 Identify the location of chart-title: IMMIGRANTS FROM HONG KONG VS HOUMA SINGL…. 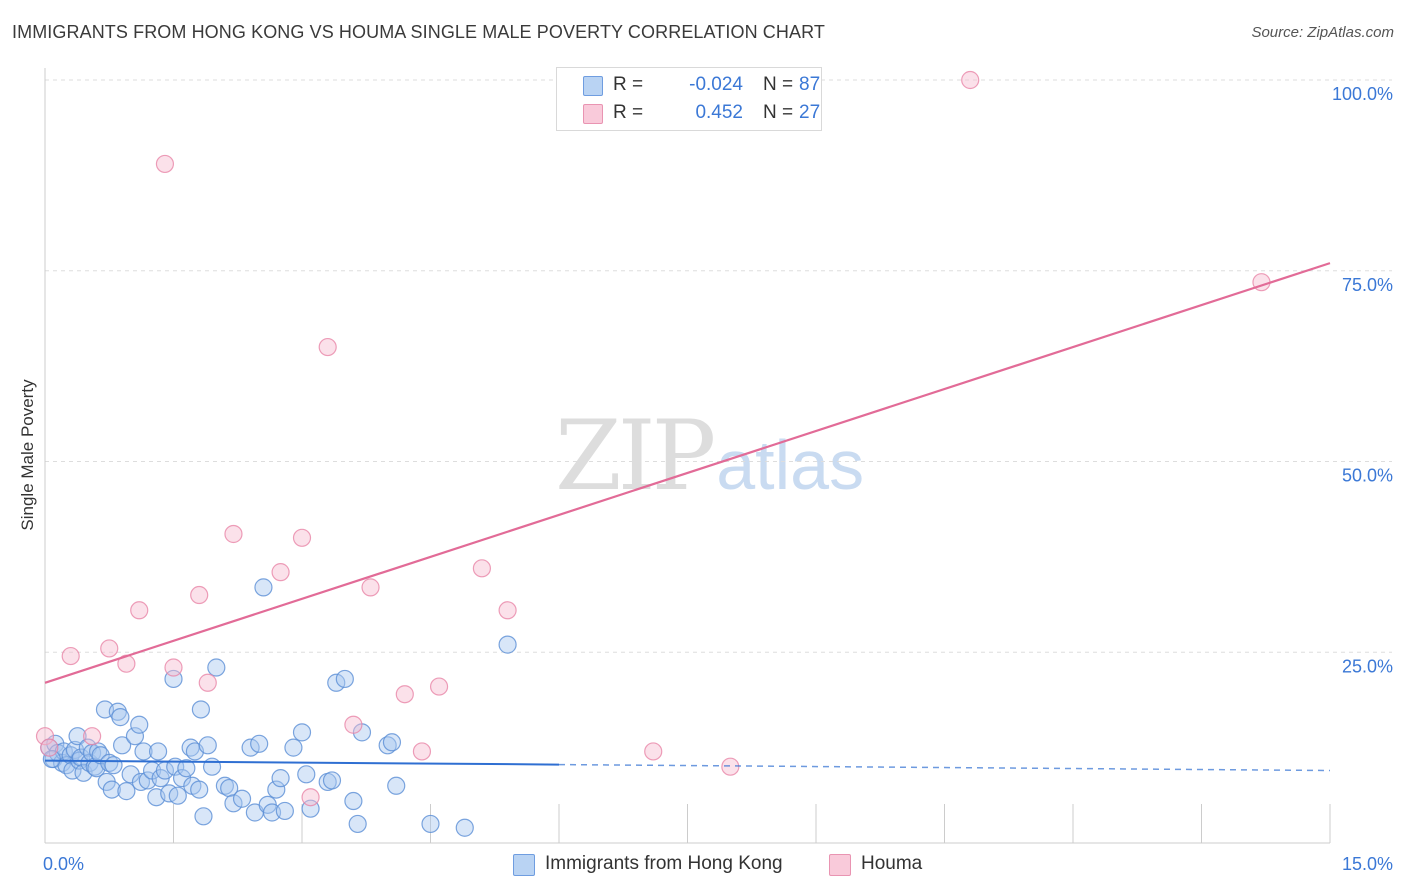
(418, 32).